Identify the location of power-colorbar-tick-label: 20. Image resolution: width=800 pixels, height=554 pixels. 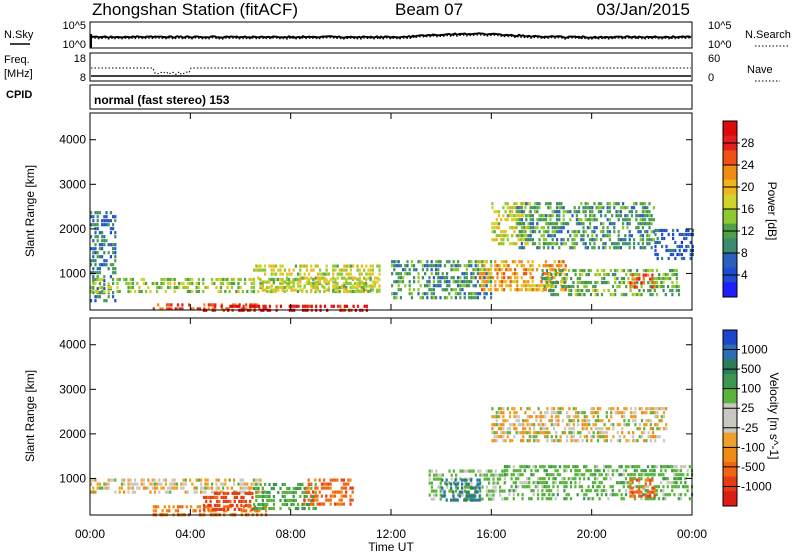
(748, 187).